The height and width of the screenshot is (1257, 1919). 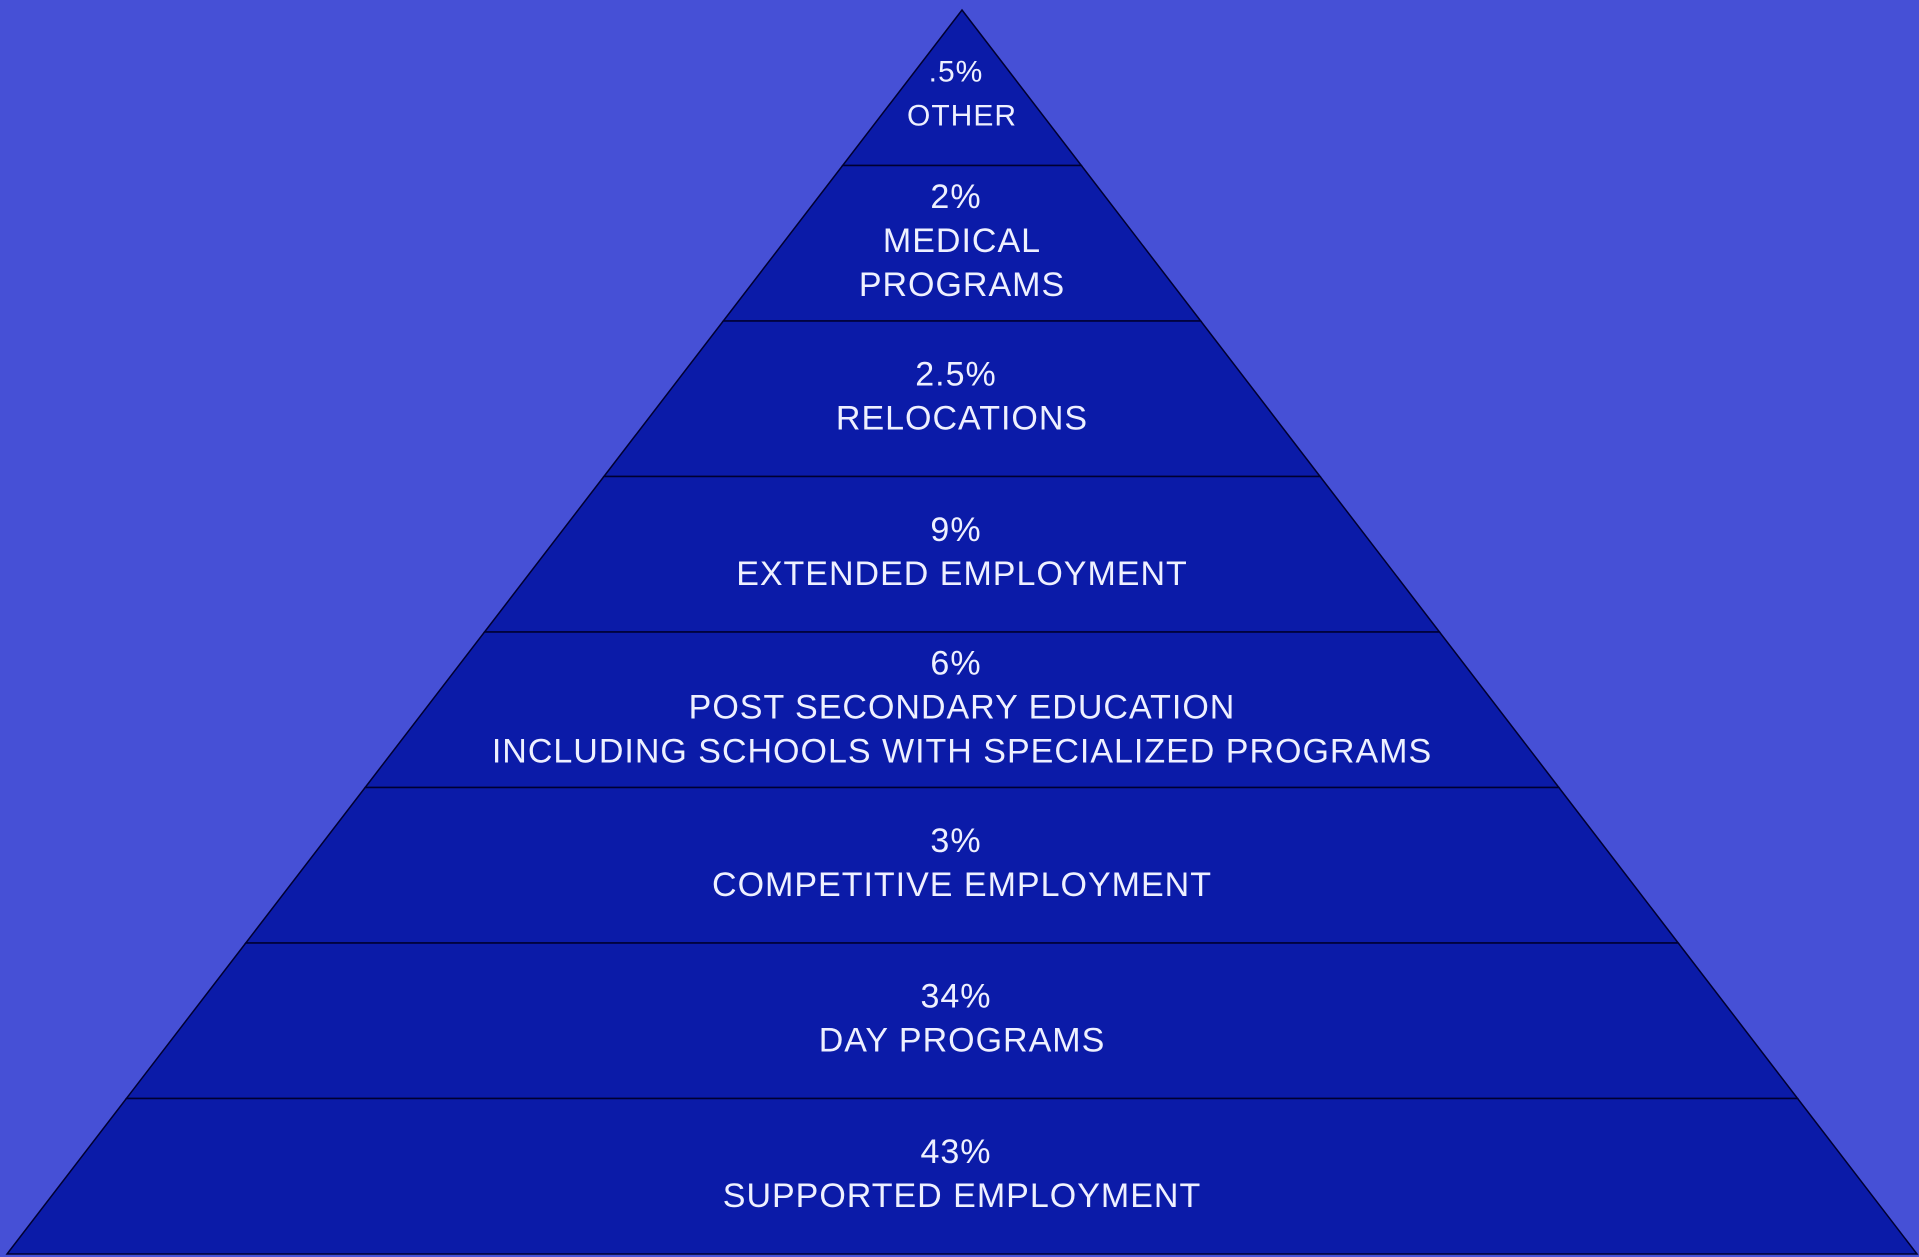 I want to click on pyramid-level, so click(x=962, y=1176).